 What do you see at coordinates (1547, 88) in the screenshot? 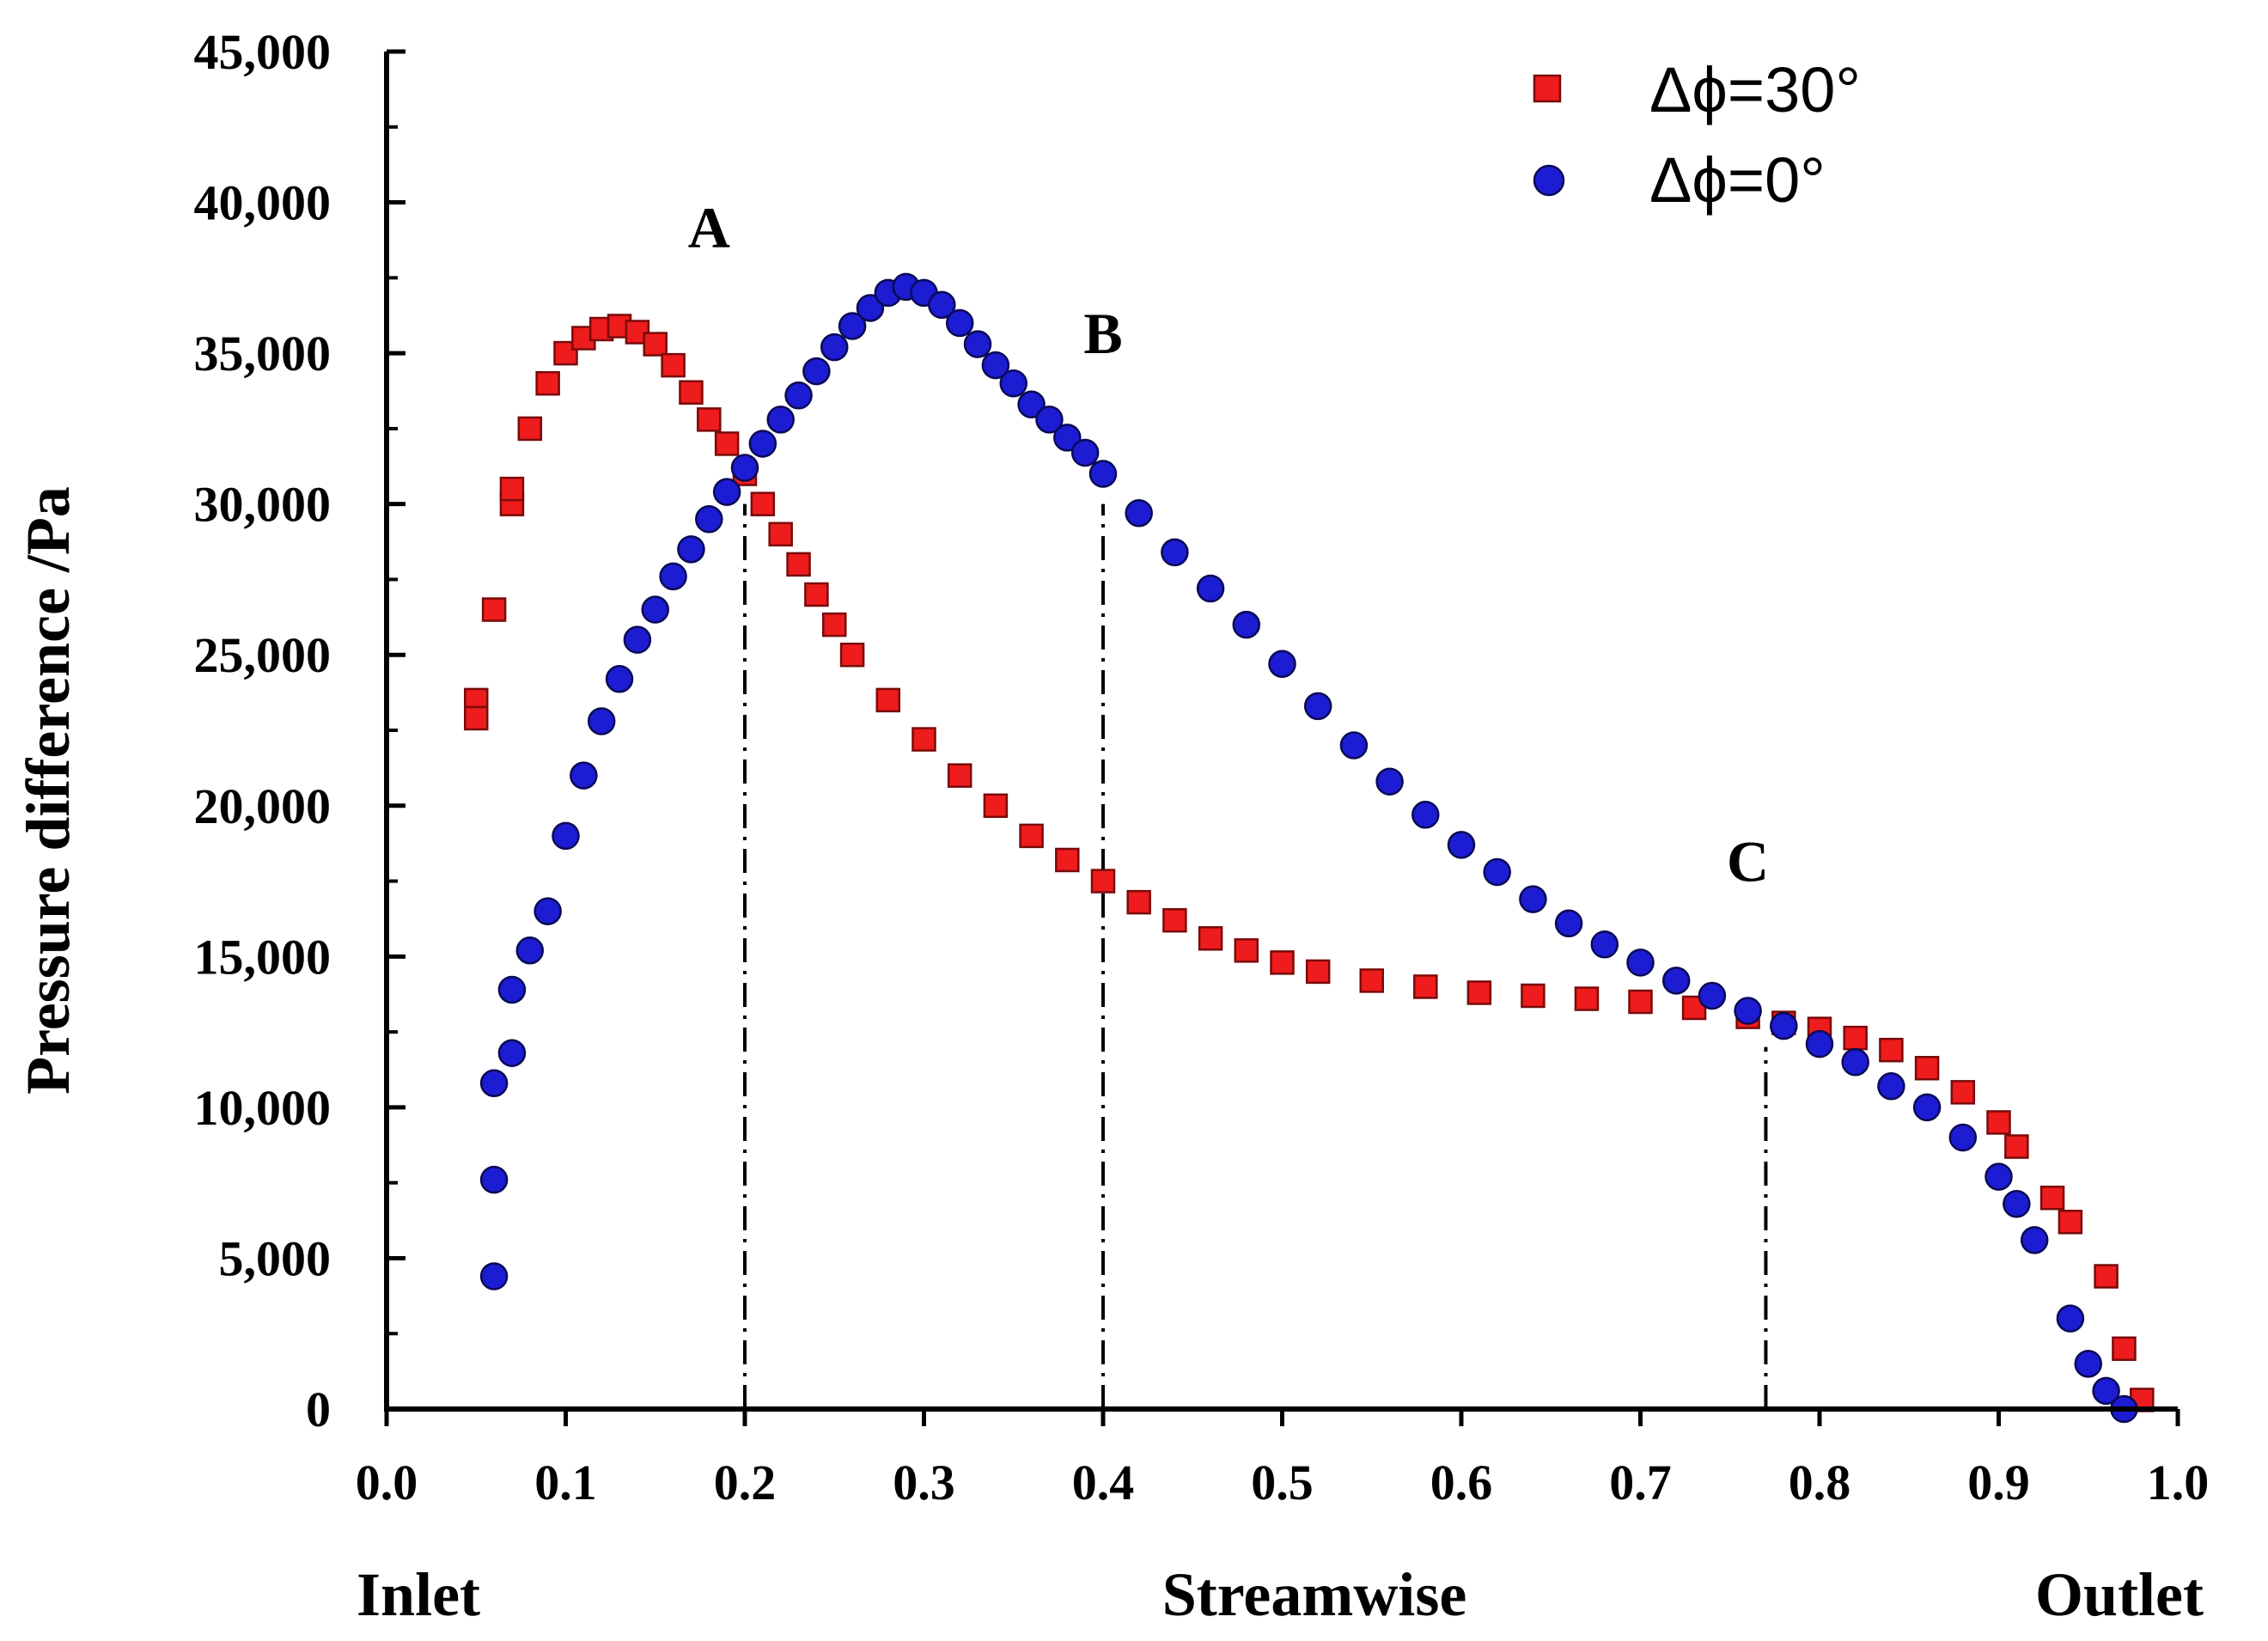
I see `legend-marker-square` at bounding box center [1547, 88].